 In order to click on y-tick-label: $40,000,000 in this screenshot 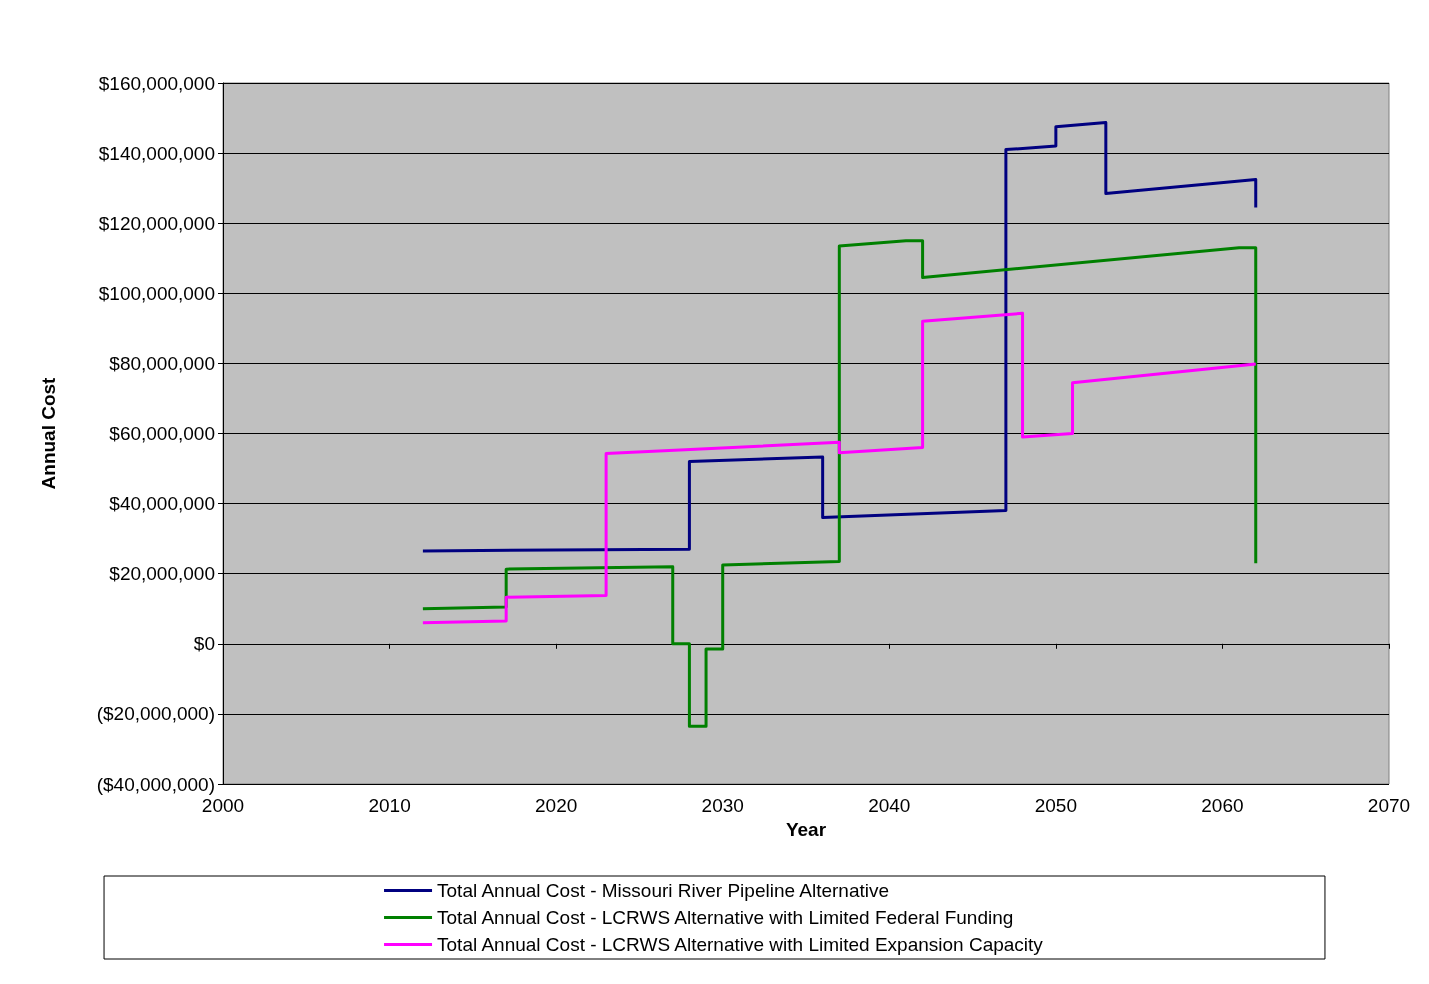, I will do `click(162, 504)`.